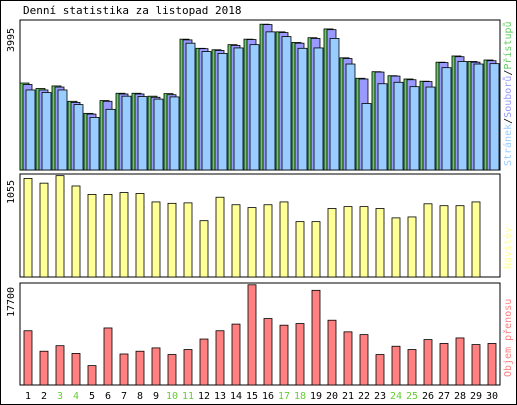 This screenshot has width=517, height=405. What do you see at coordinates (268, 352) in the screenshot?
I see `bar-Objem přenosu-16` at bounding box center [268, 352].